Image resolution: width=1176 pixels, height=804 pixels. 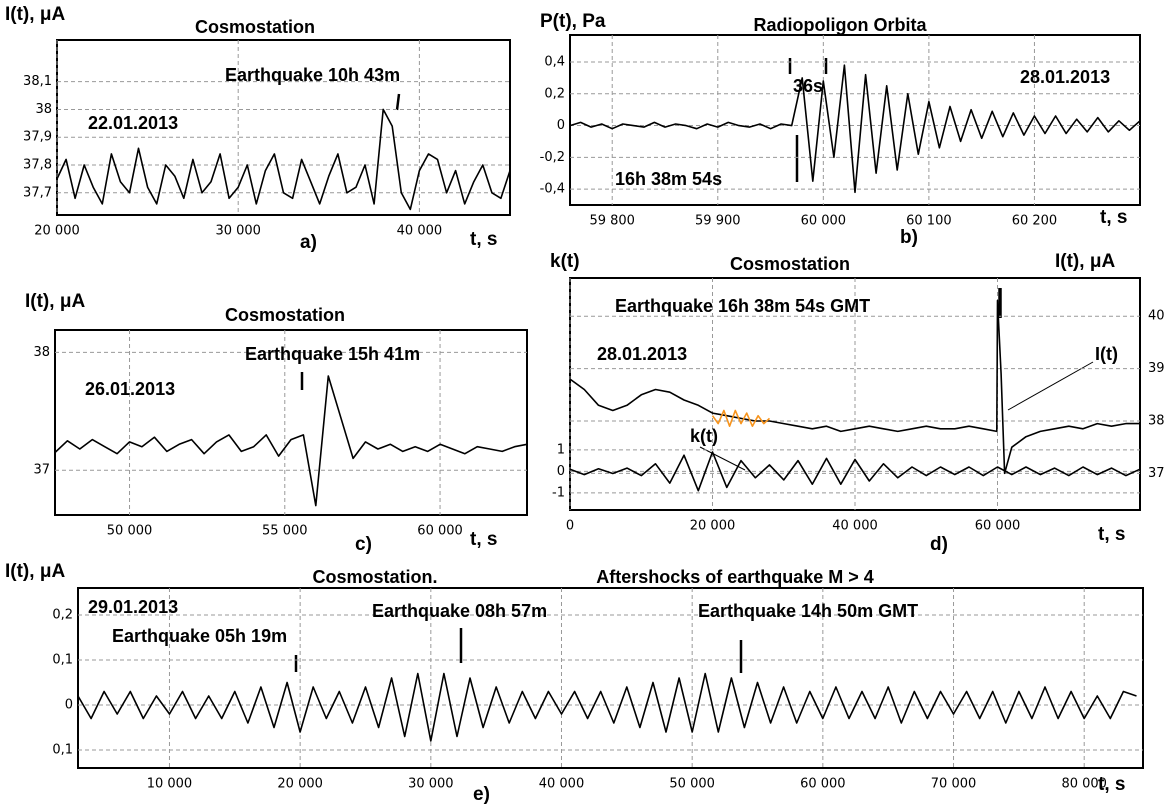 I want to click on y-axis-label: P(t), Pa, so click(x=573, y=21).